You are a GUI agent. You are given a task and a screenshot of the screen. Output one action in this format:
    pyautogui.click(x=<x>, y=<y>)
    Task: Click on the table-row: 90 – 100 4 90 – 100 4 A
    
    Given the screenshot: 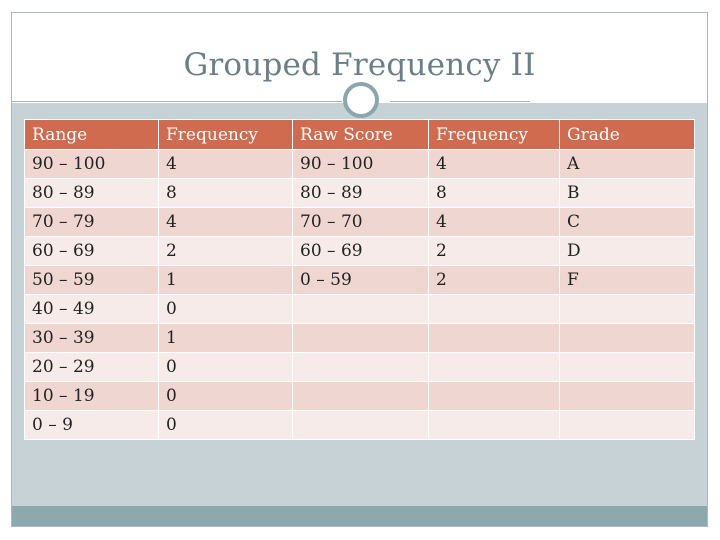 What is the action you would take?
    pyautogui.click(x=359, y=164)
    